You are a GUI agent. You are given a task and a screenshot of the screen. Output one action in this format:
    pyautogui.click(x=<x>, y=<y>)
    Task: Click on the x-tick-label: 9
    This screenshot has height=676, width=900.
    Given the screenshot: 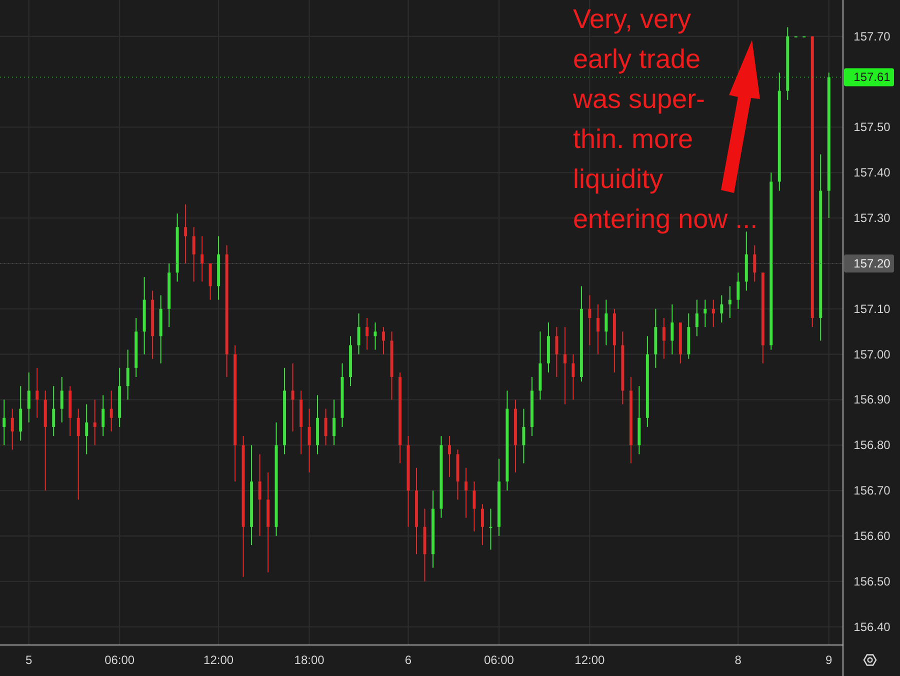 What is the action you would take?
    pyautogui.click(x=829, y=660)
    